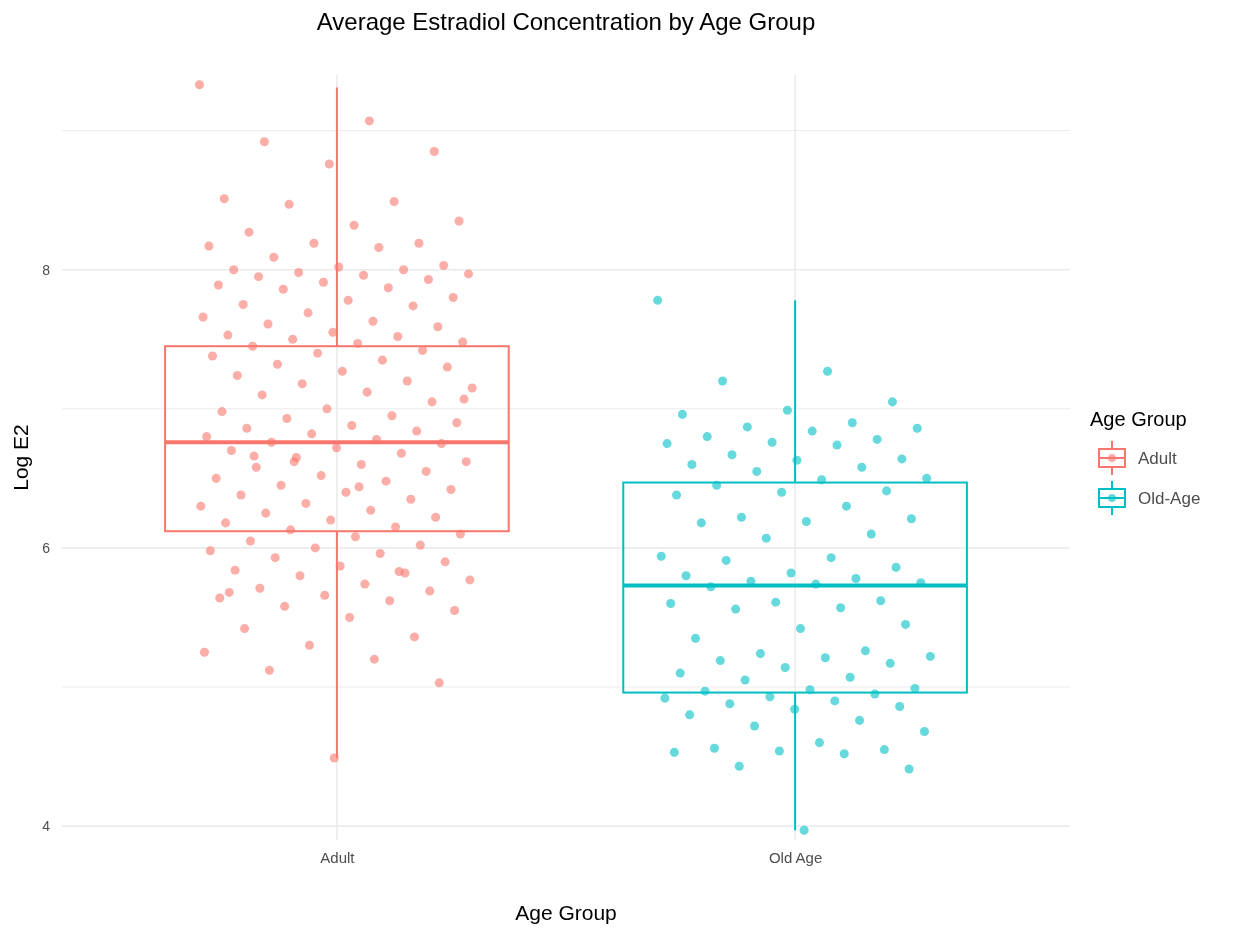 Image resolution: width=1242 pixels, height=928 pixels. What do you see at coordinates (795, 857) in the screenshot?
I see `x-tick-label: Old Age` at bounding box center [795, 857].